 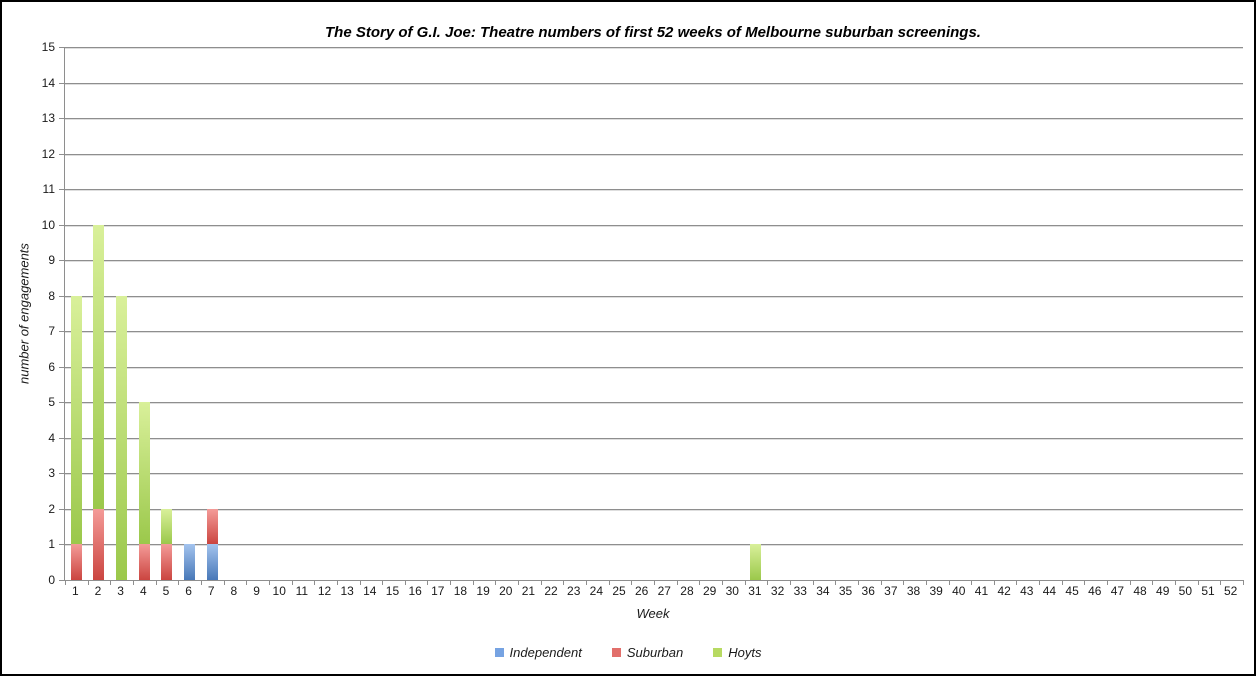 What do you see at coordinates (1208, 591) in the screenshot?
I see `x-tick-label: 51` at bounding box center [1208, 591].